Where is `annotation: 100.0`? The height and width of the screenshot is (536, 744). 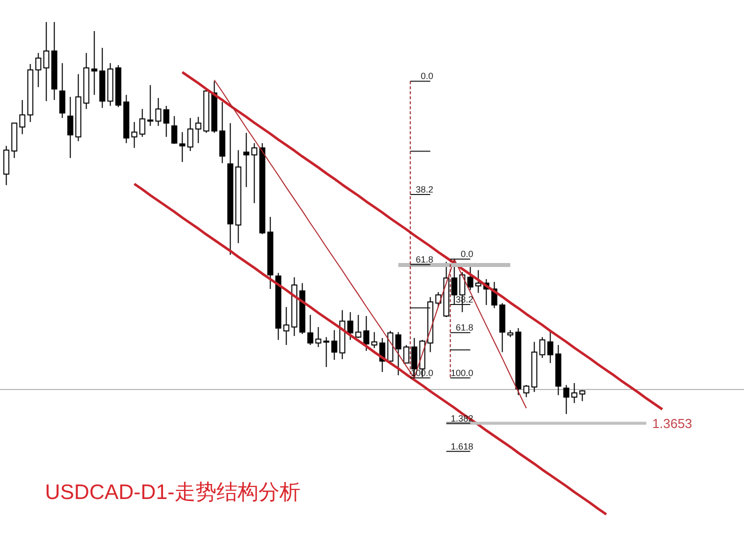
annotation: 100.0 is located at coordinates (462, 373).